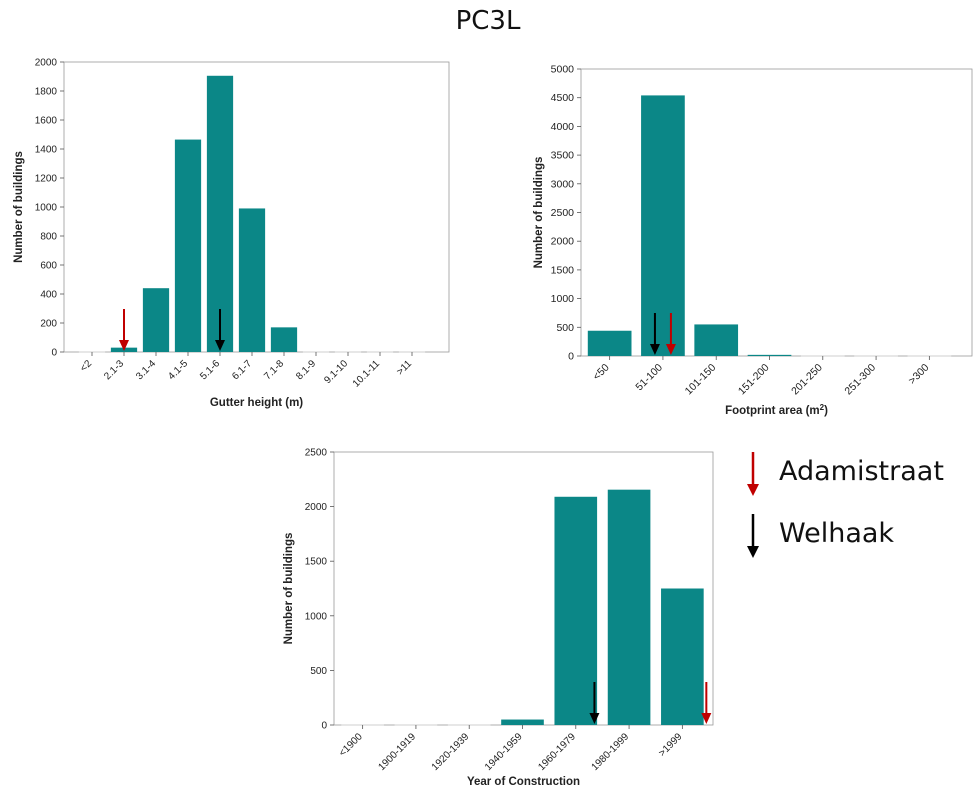 This screenshot has width=976, height=792. What do you see at coordinates (397, 752) in the screenshot?
I see `x-tick-label: 1900-1919` at bounding box center [397, 752].